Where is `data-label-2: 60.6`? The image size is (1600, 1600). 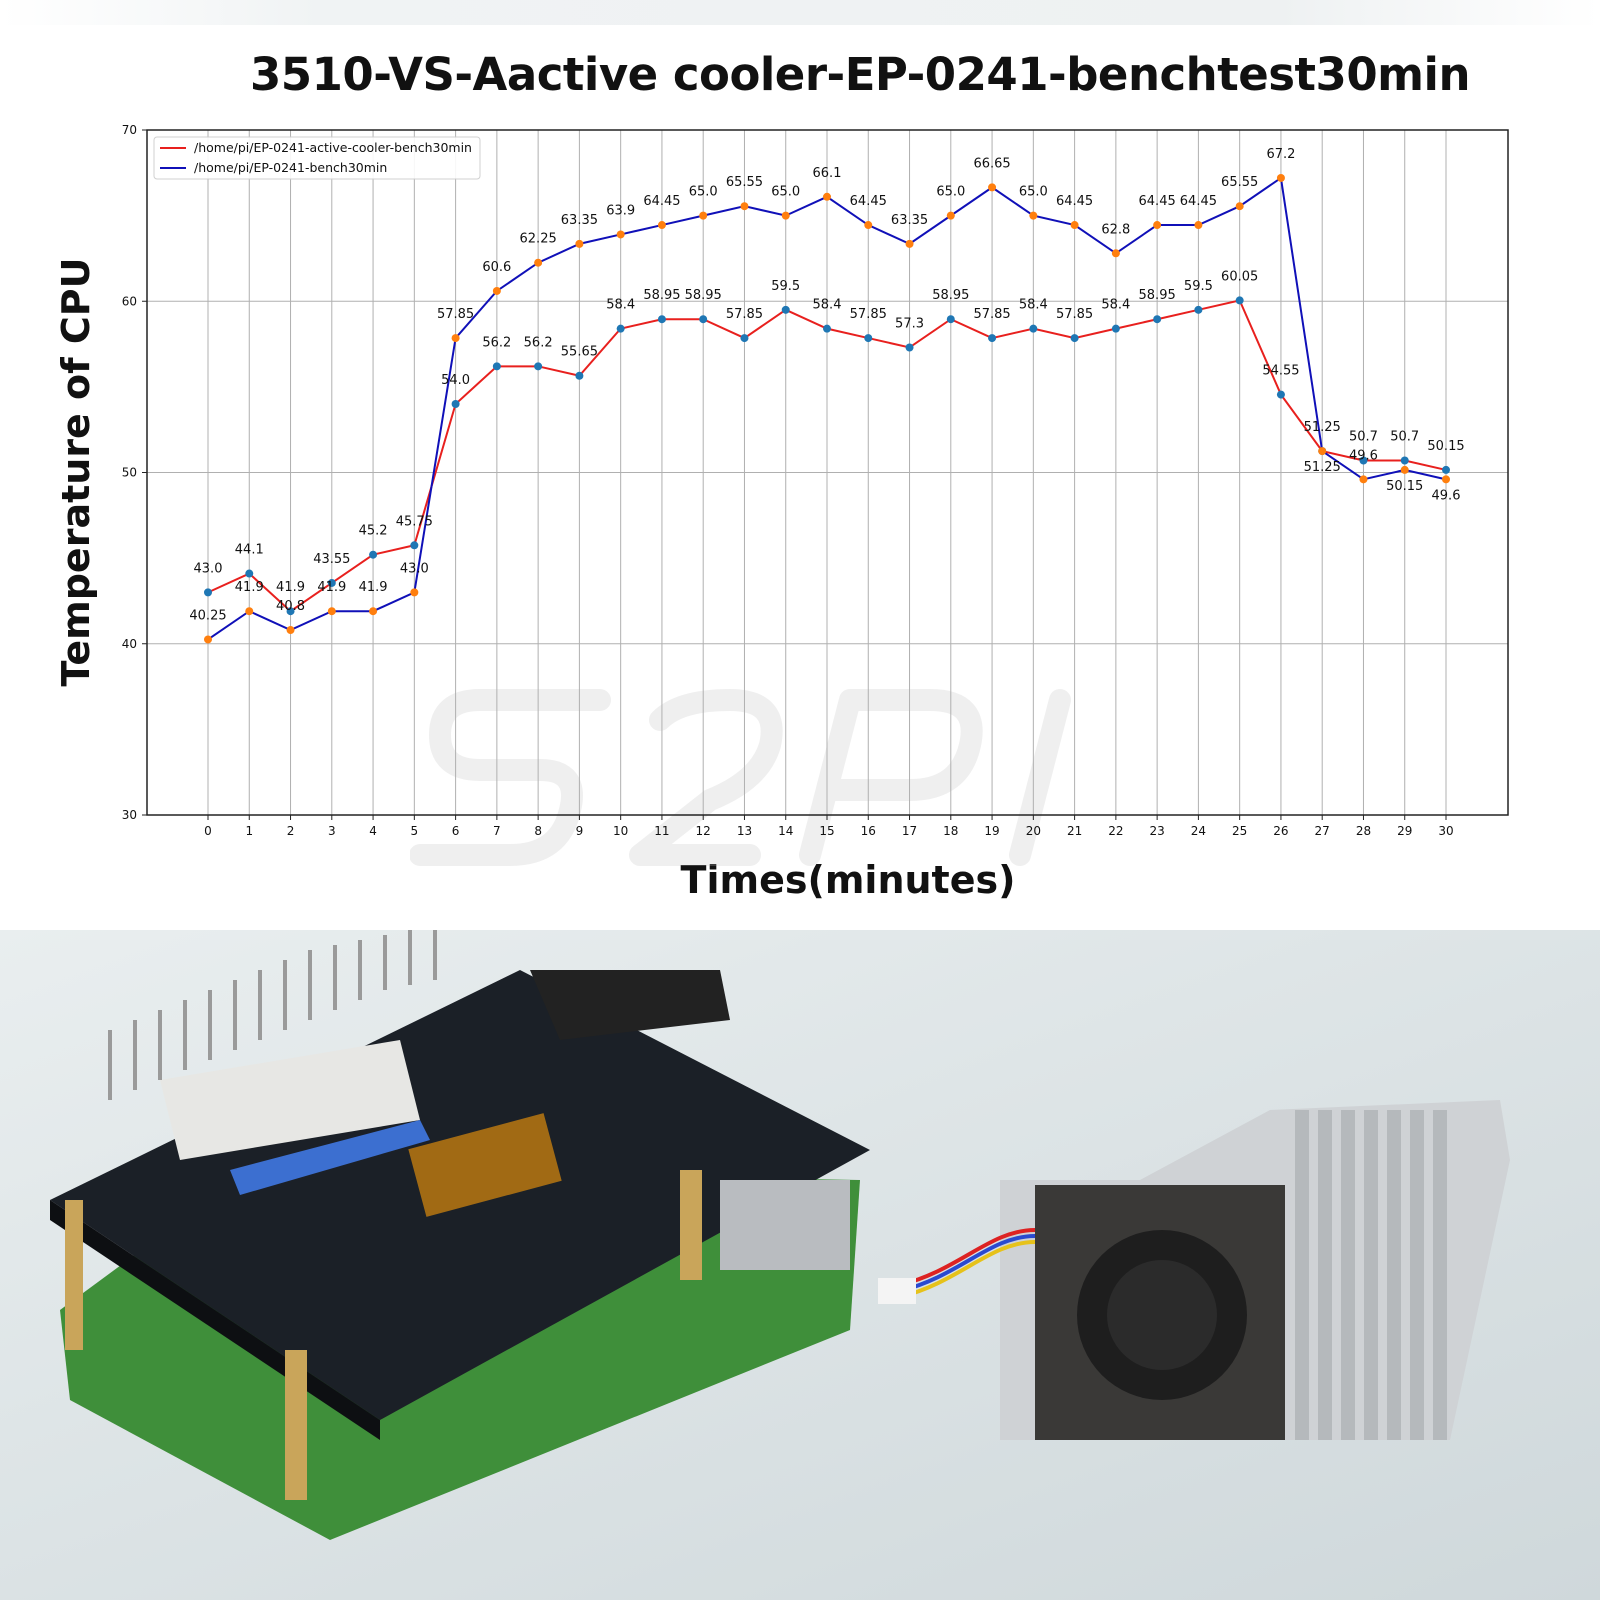
data-label-2: 60.6 is located at coordinates (496, 267).